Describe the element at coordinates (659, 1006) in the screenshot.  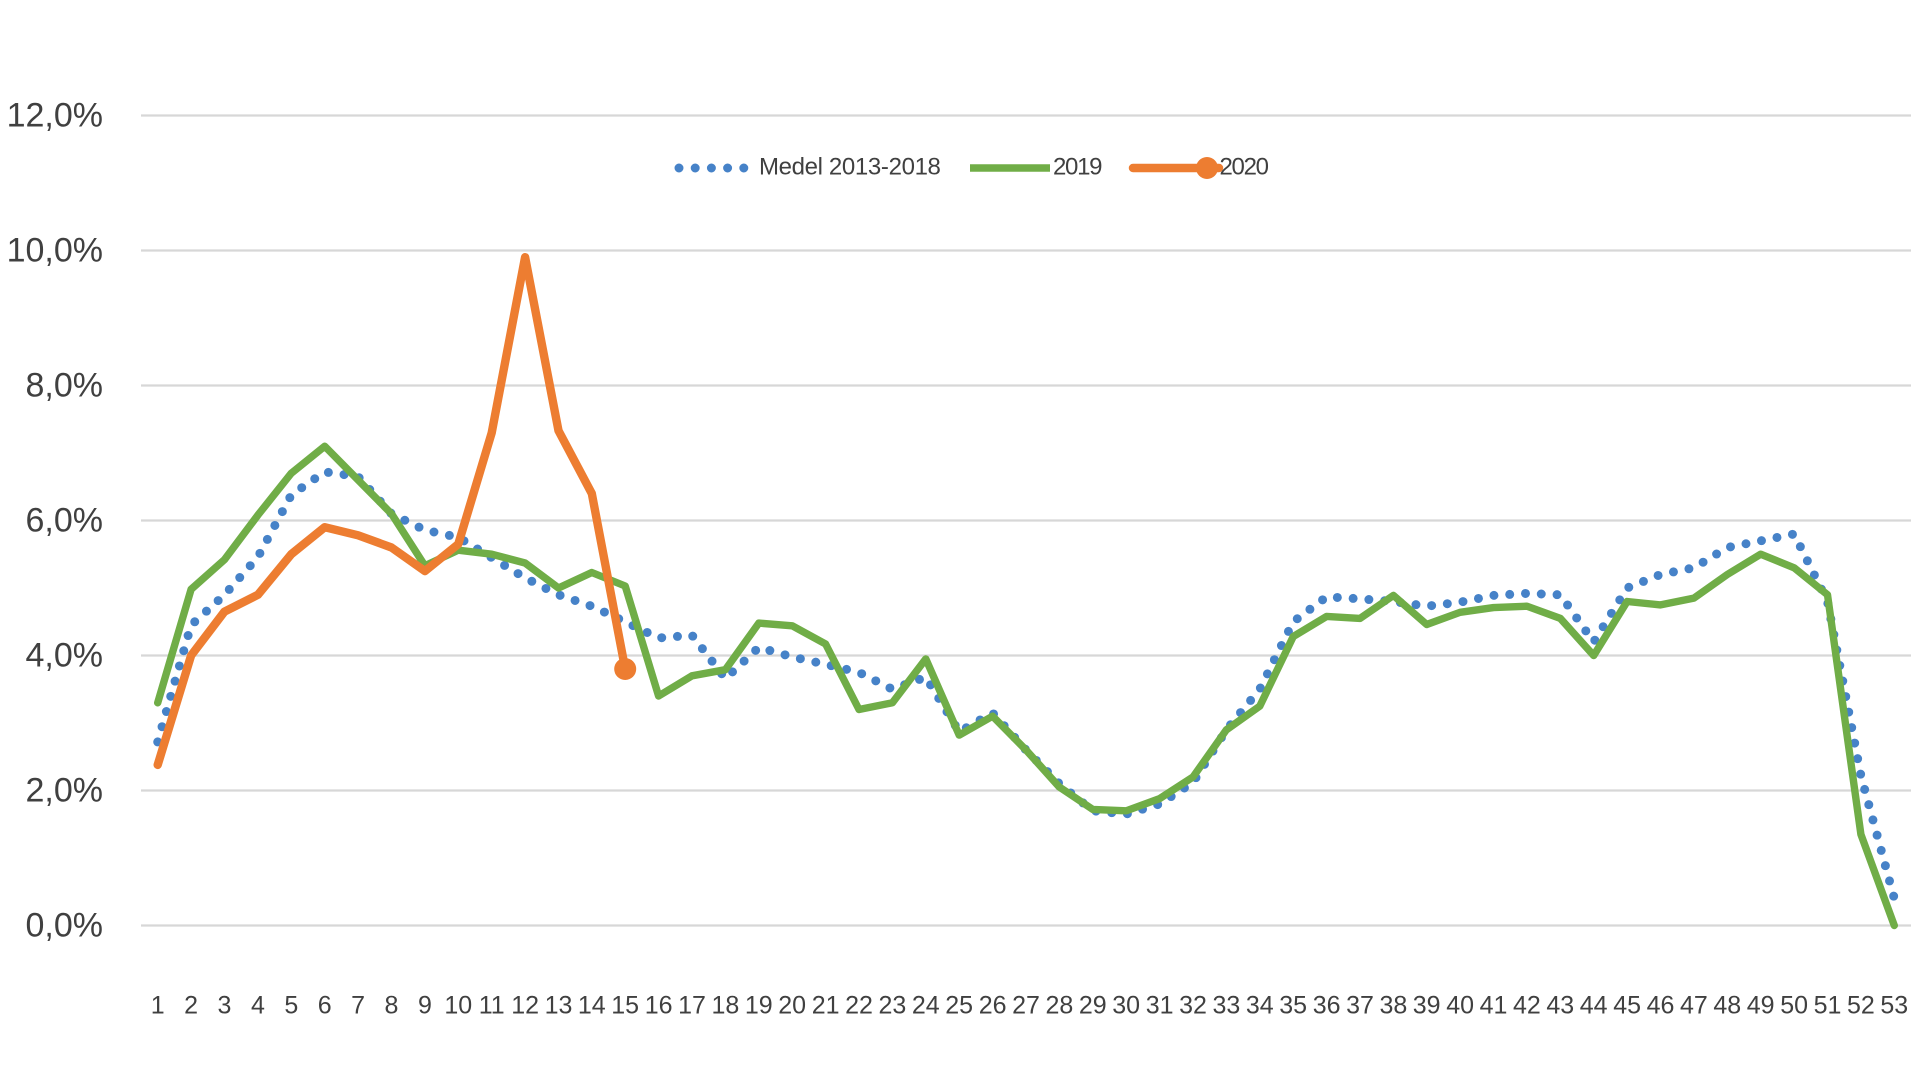
I see `svg-text: 16` at that location.